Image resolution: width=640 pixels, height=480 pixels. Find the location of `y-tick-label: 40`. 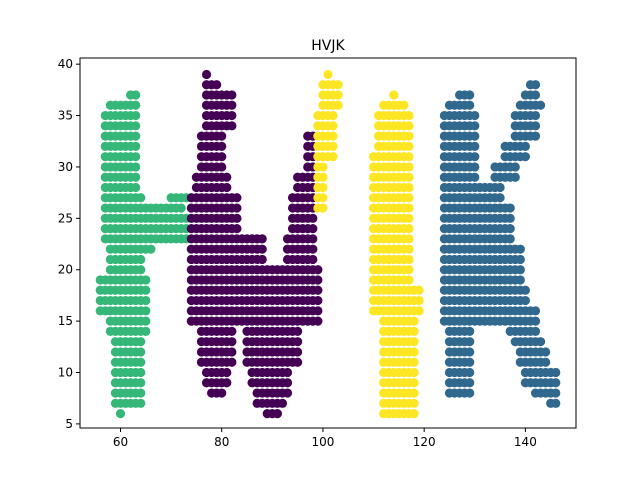

y-tick-label: 40 is located at coordinates (65, 64).